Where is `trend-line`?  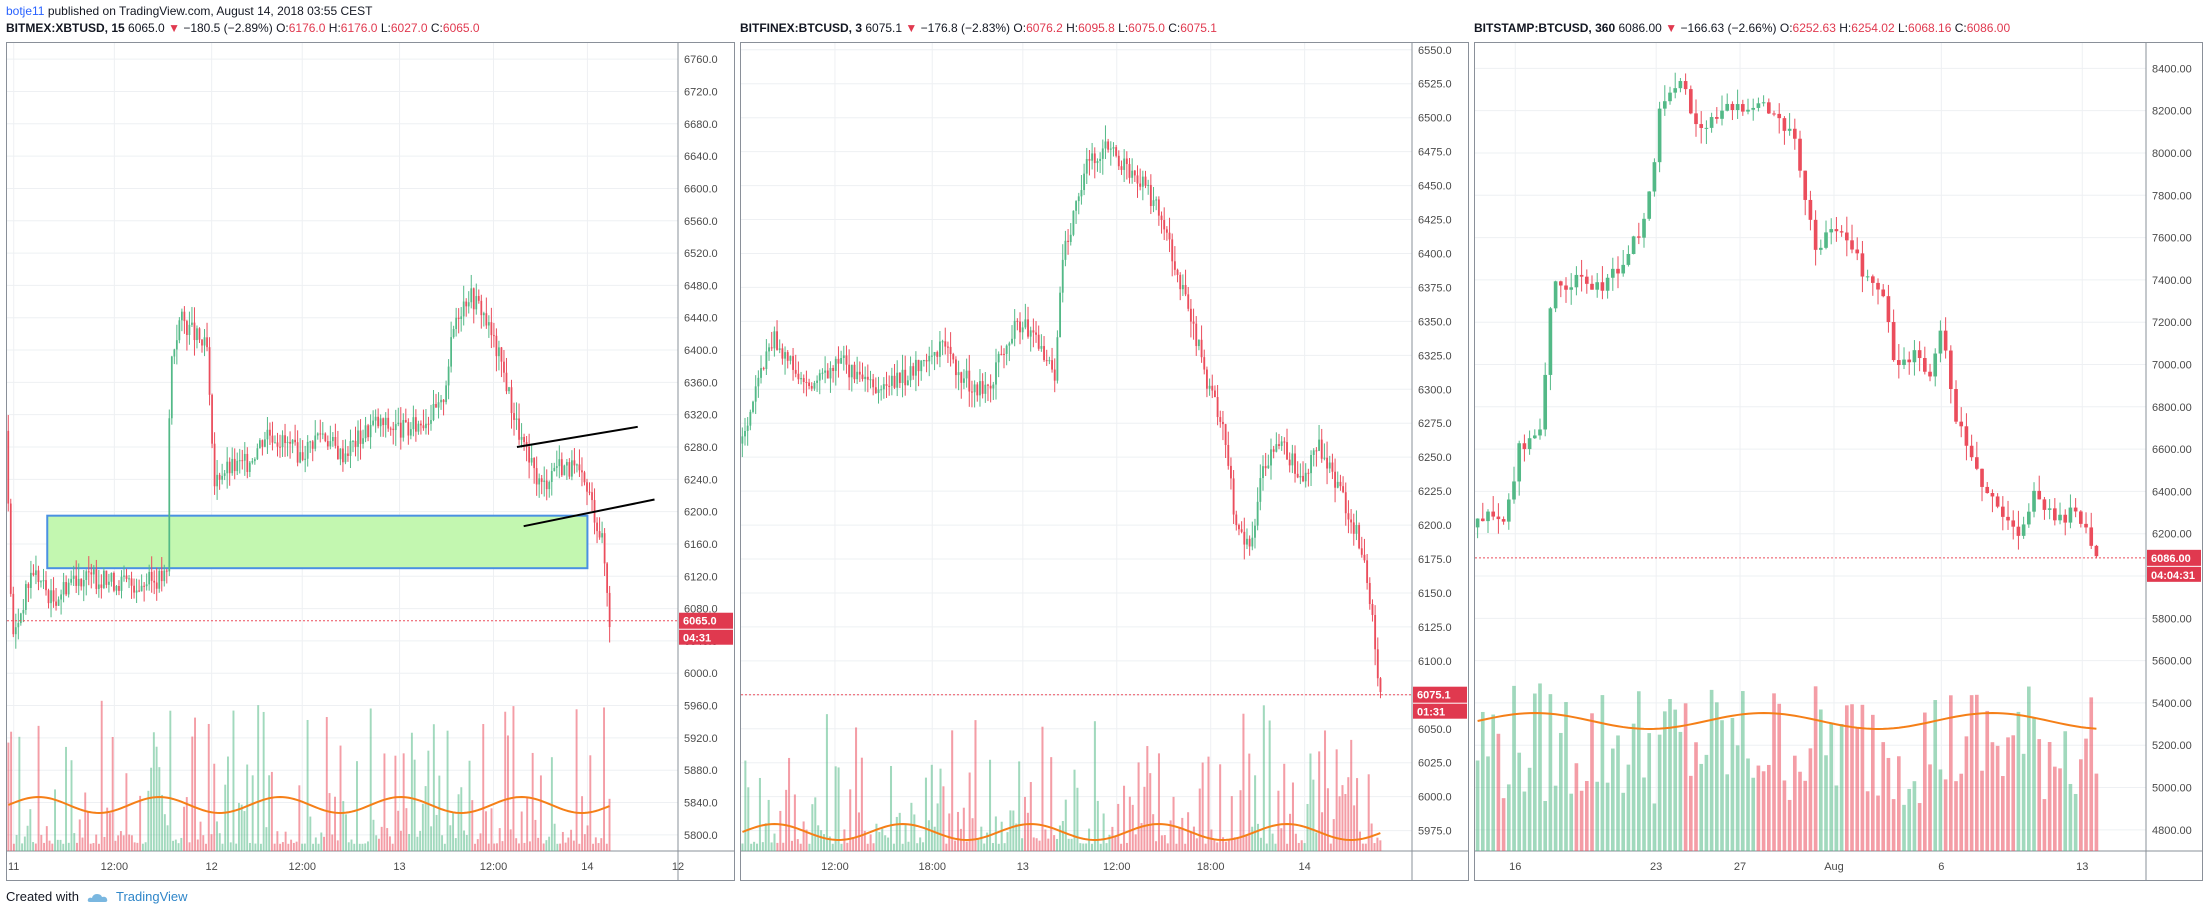
trend-line is located at coordinates (577, 436).